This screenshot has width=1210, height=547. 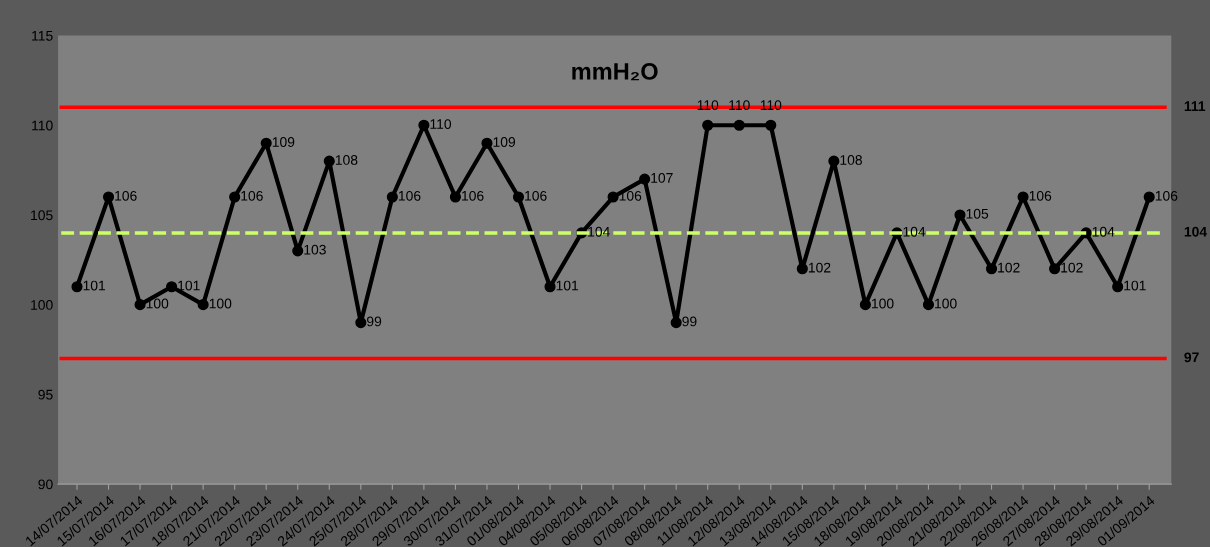 I want to click on y-tick-label: 100, so click(x=42, y=305).